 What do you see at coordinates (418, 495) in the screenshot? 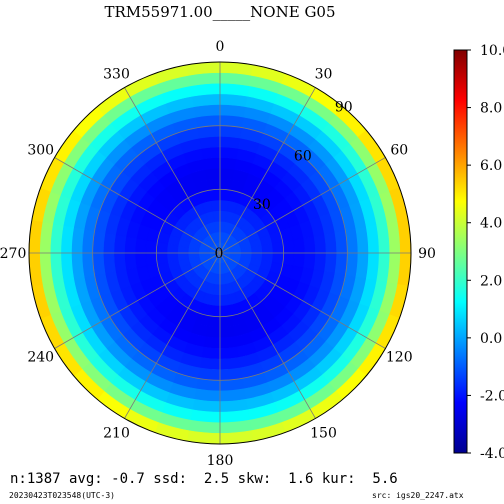
I see `source-label: src: igs20_2247.atx` at bounding box center [418, 495].